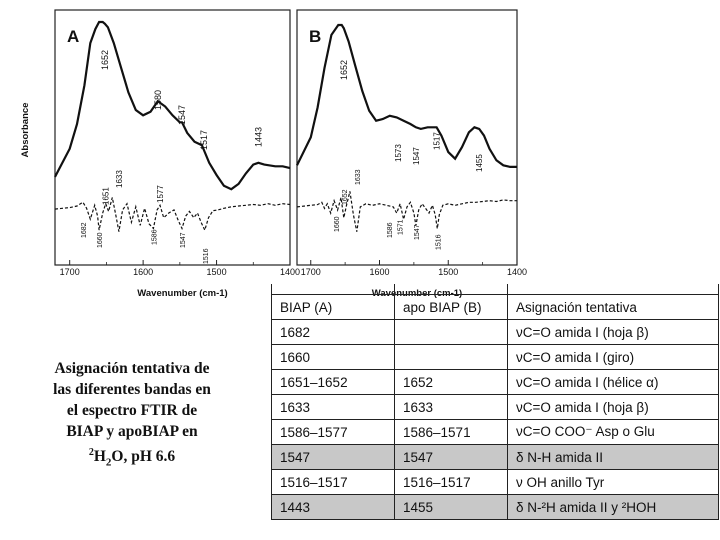 The image size is (720, 540). I want to click on plot-frame, so click(407, 137).